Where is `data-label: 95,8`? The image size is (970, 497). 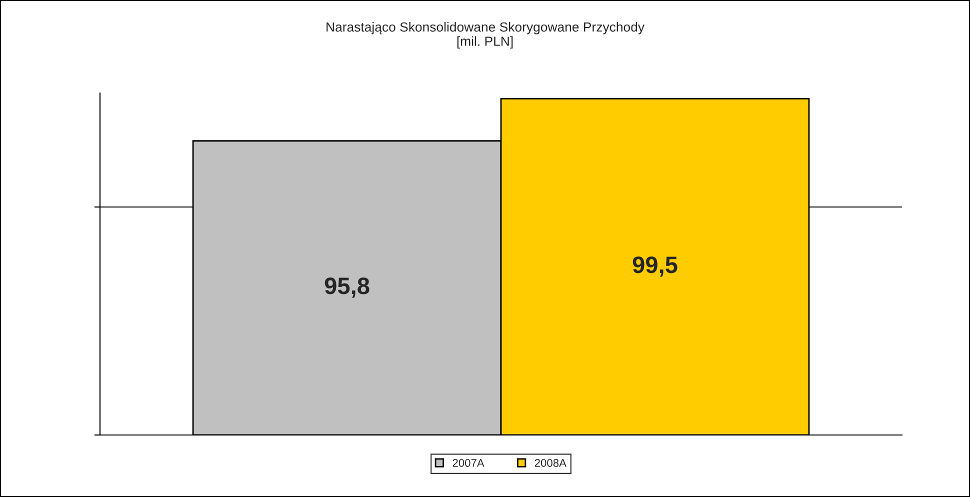 data-label: 95,8 is located at coordinates (347, 288).